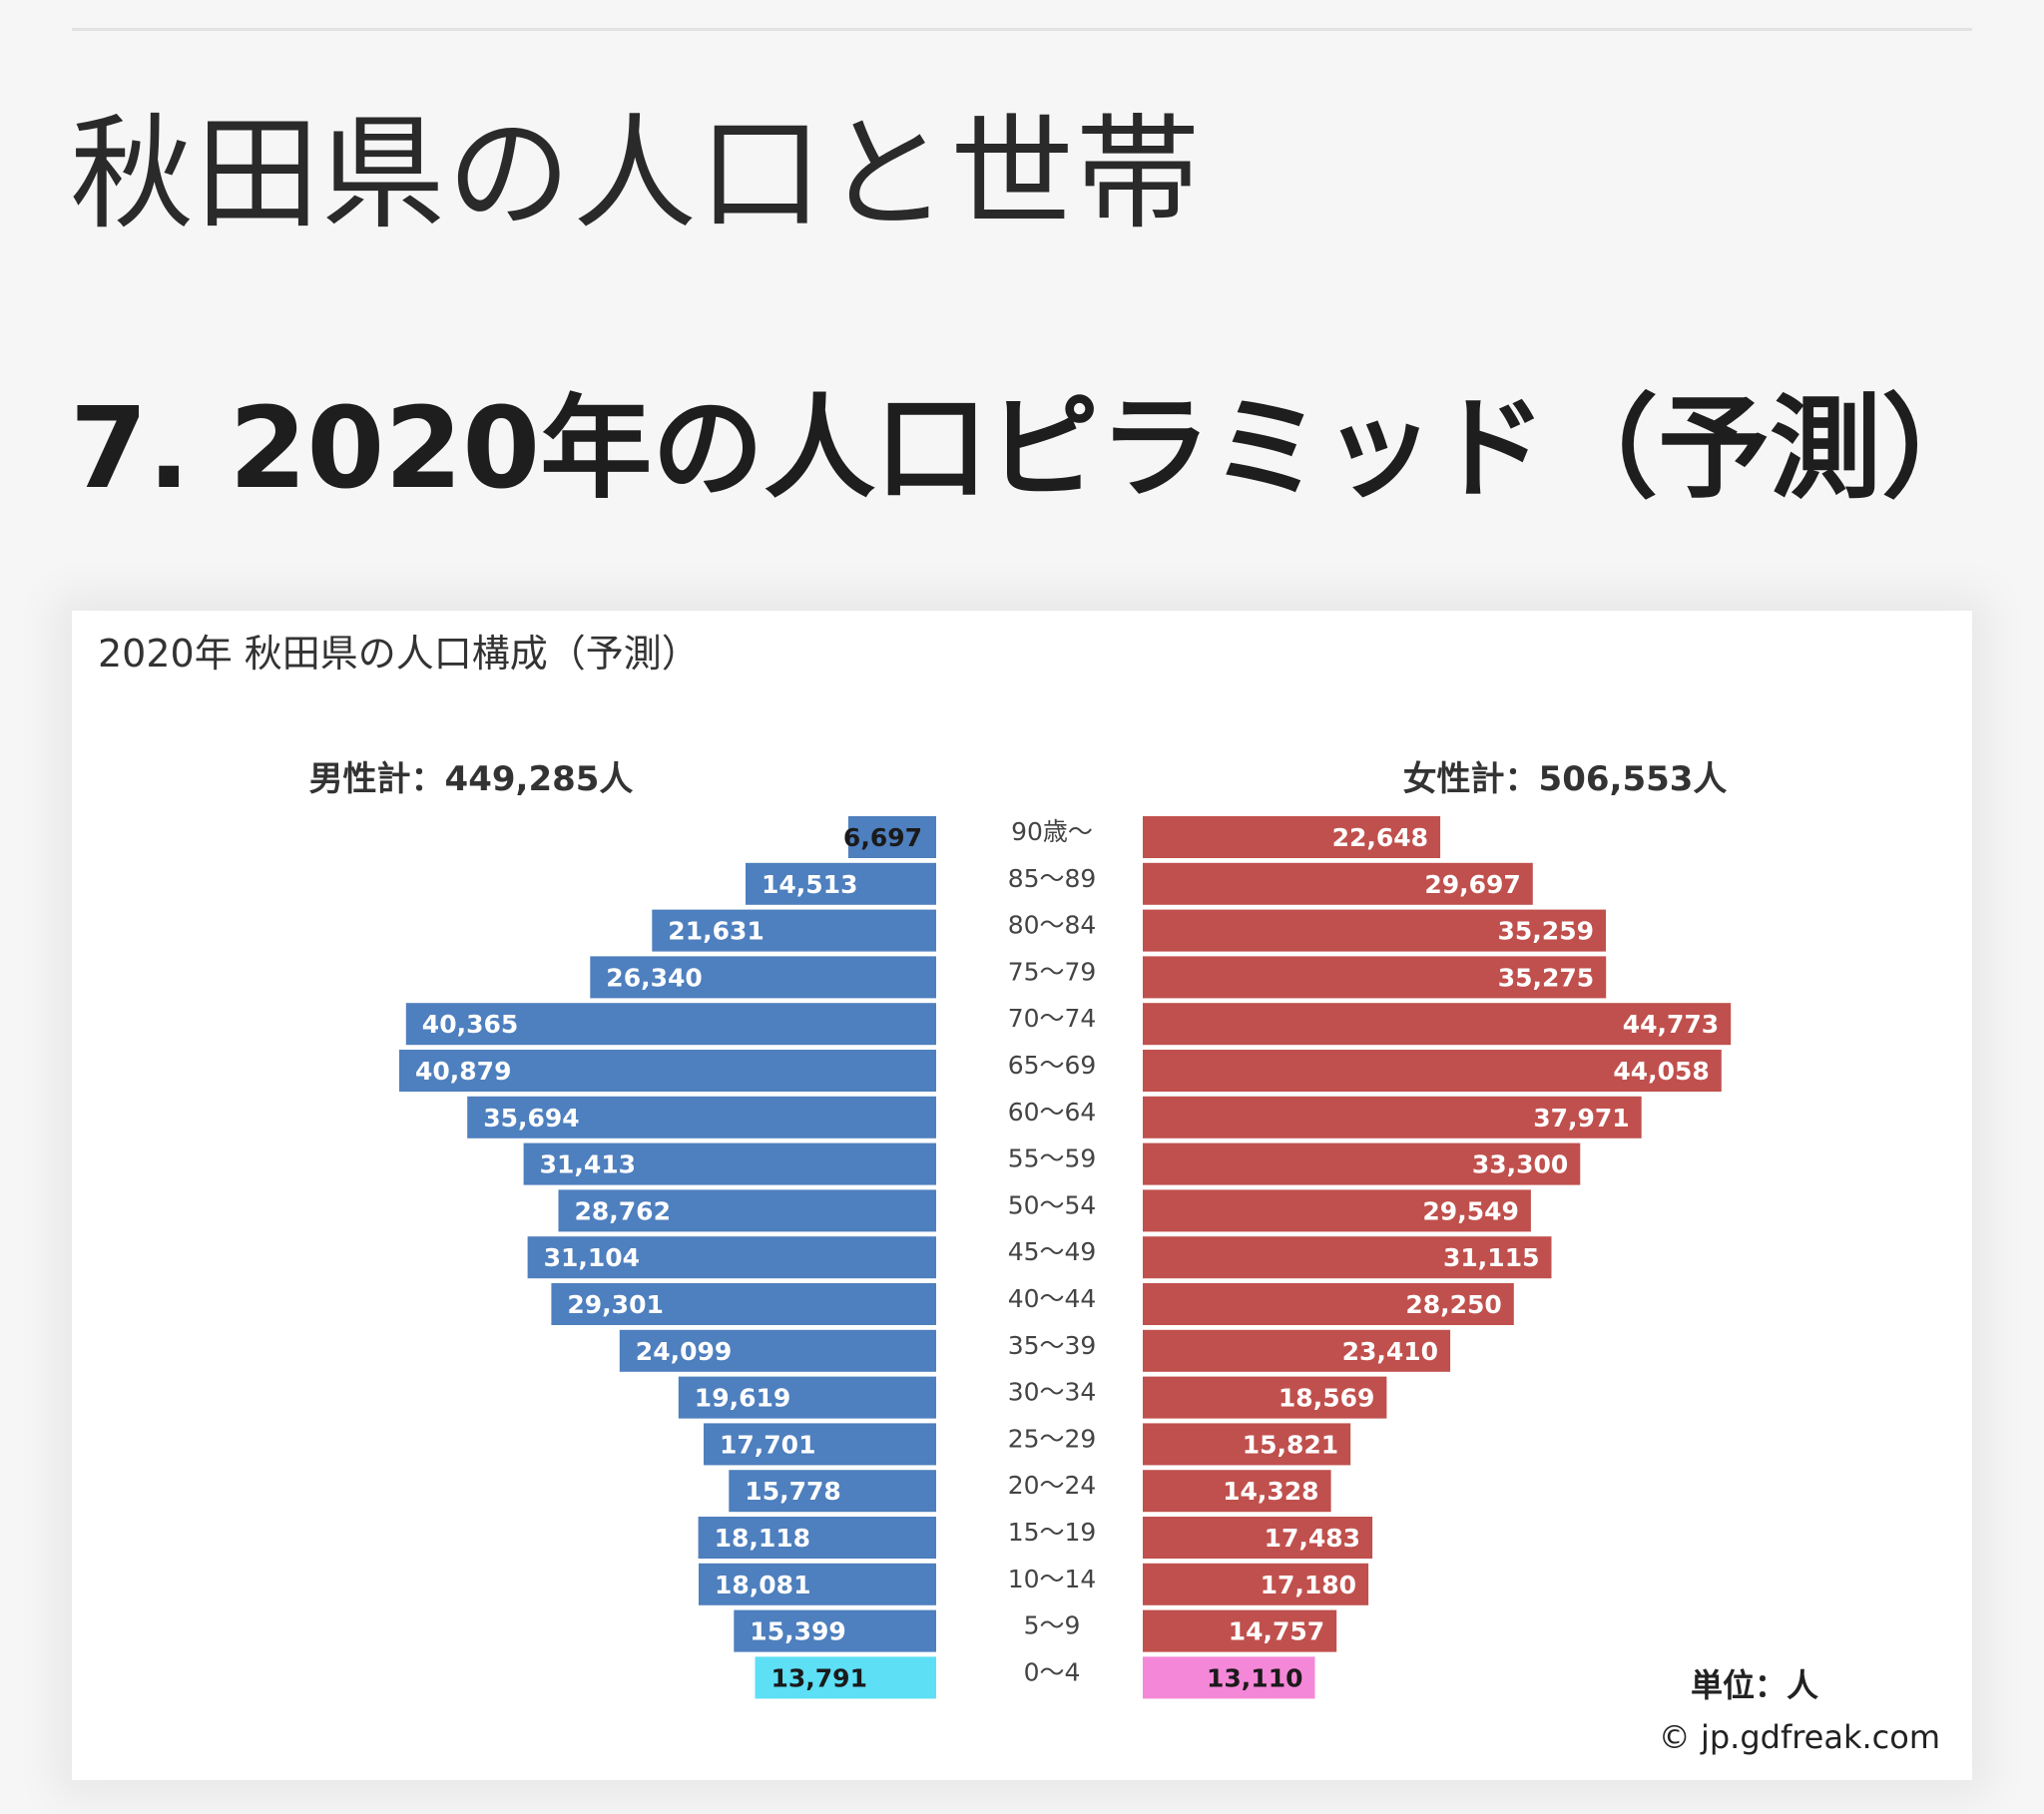 This screenshot has height=1814, width=2044. What do you see at coordinates (882, 838) in the screenshot?
I see `male-value-label: 6,697` at bounding box center [882, 838].